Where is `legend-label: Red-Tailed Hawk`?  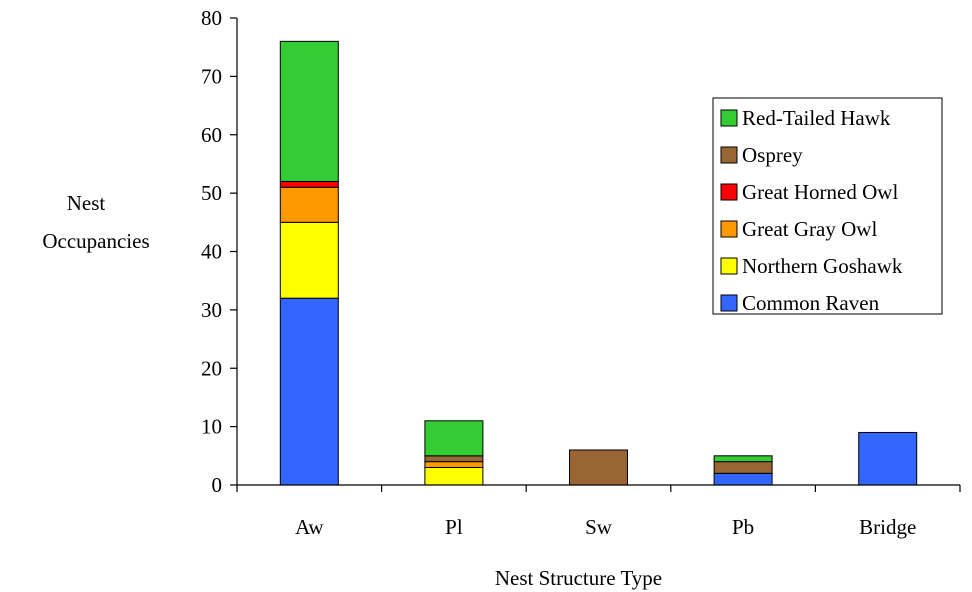
legend-label: Red-Tailed Hawk is located at coordinates (816, 118).